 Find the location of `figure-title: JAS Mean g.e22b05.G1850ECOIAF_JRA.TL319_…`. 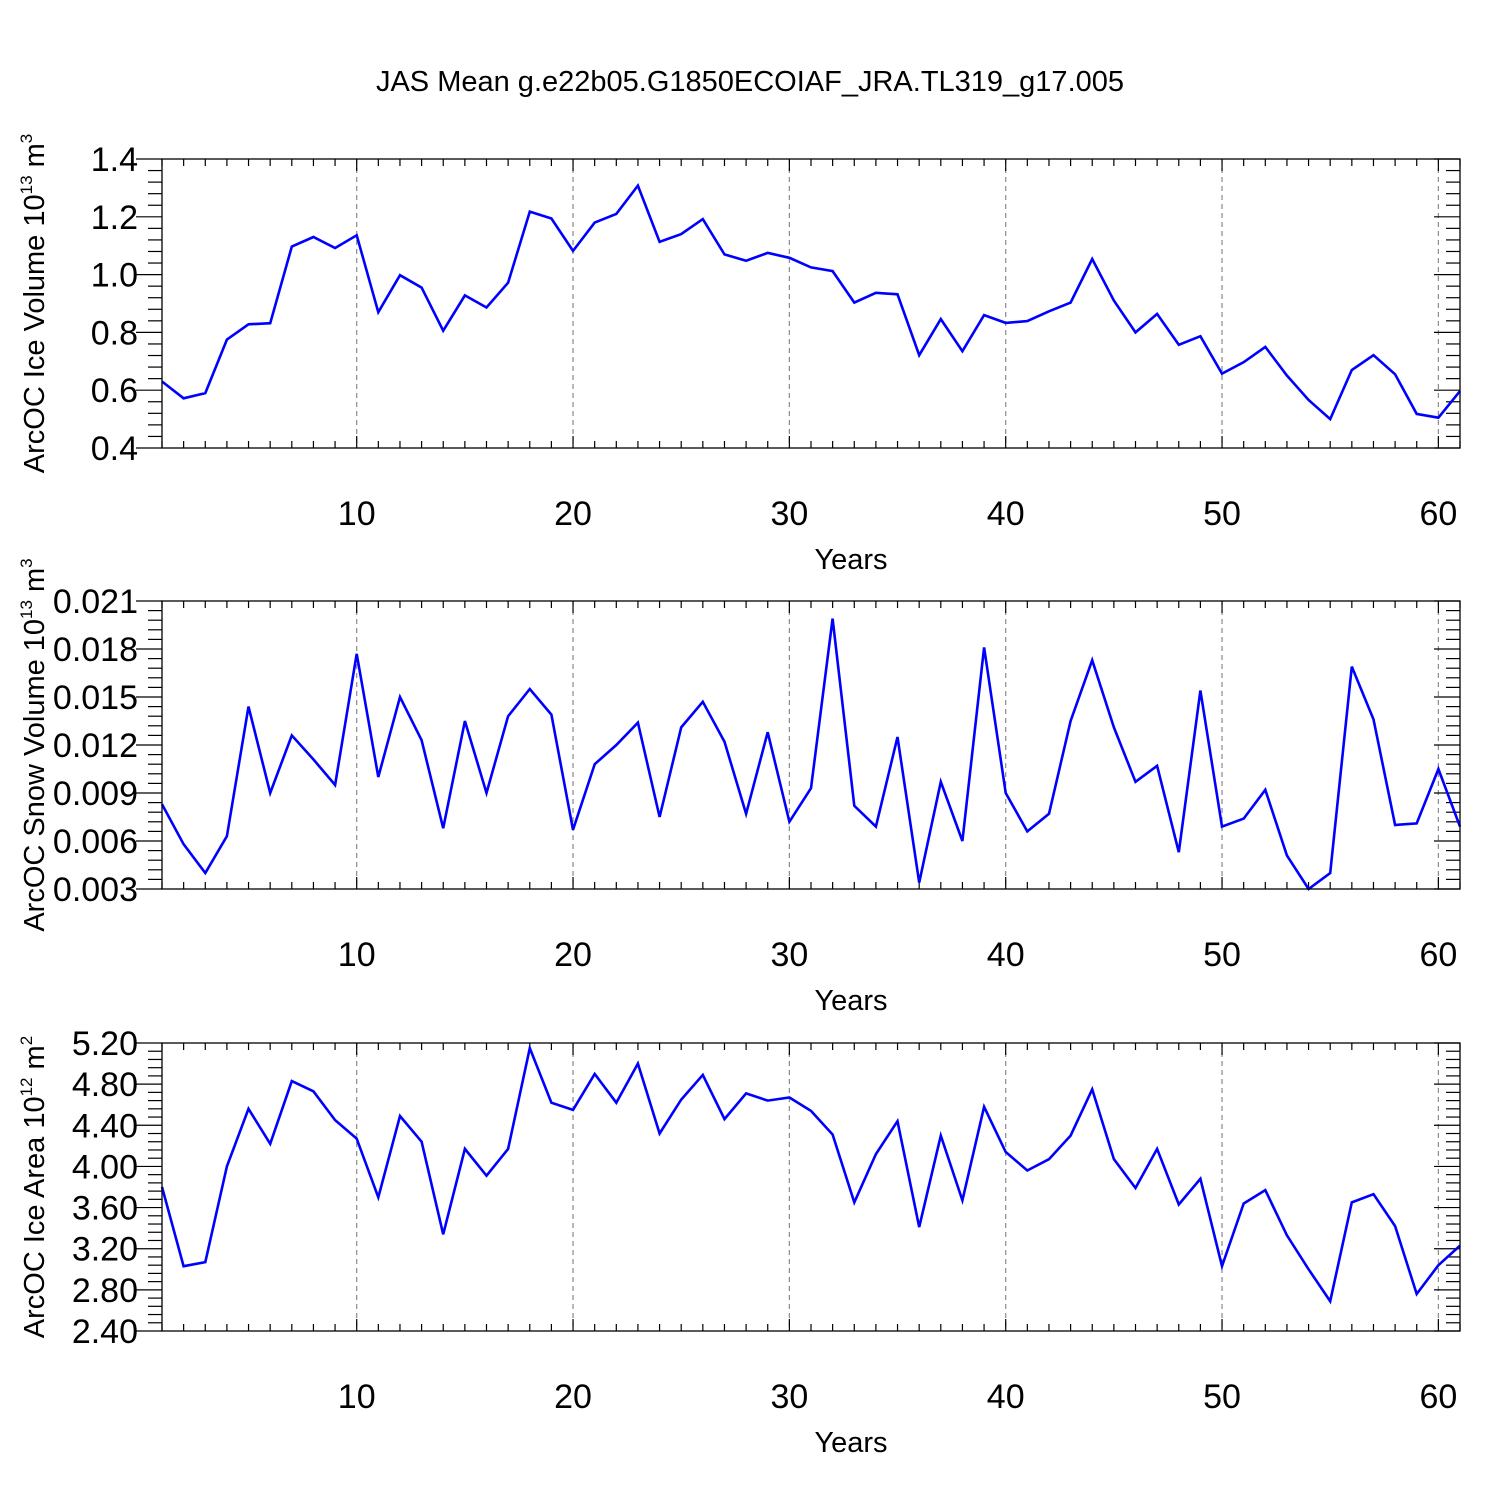

figure-title: JAS Mean g.e22b05.G1850ECOIAF_JRA.TL319_… is located at coordinates (750, 82).